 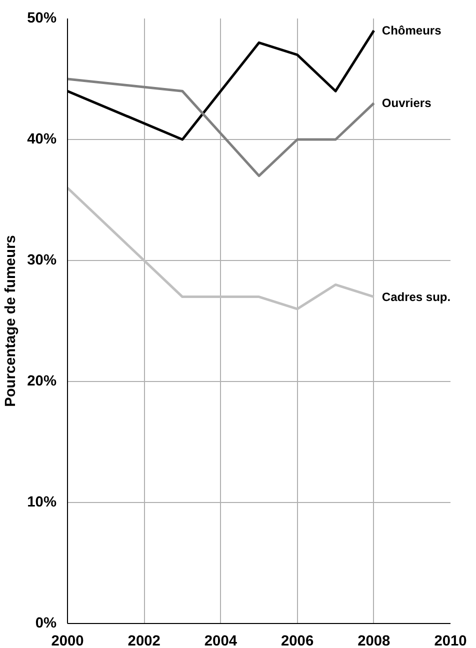 I want to click on x-tick-label: 2006, so click(x=297, y=641).